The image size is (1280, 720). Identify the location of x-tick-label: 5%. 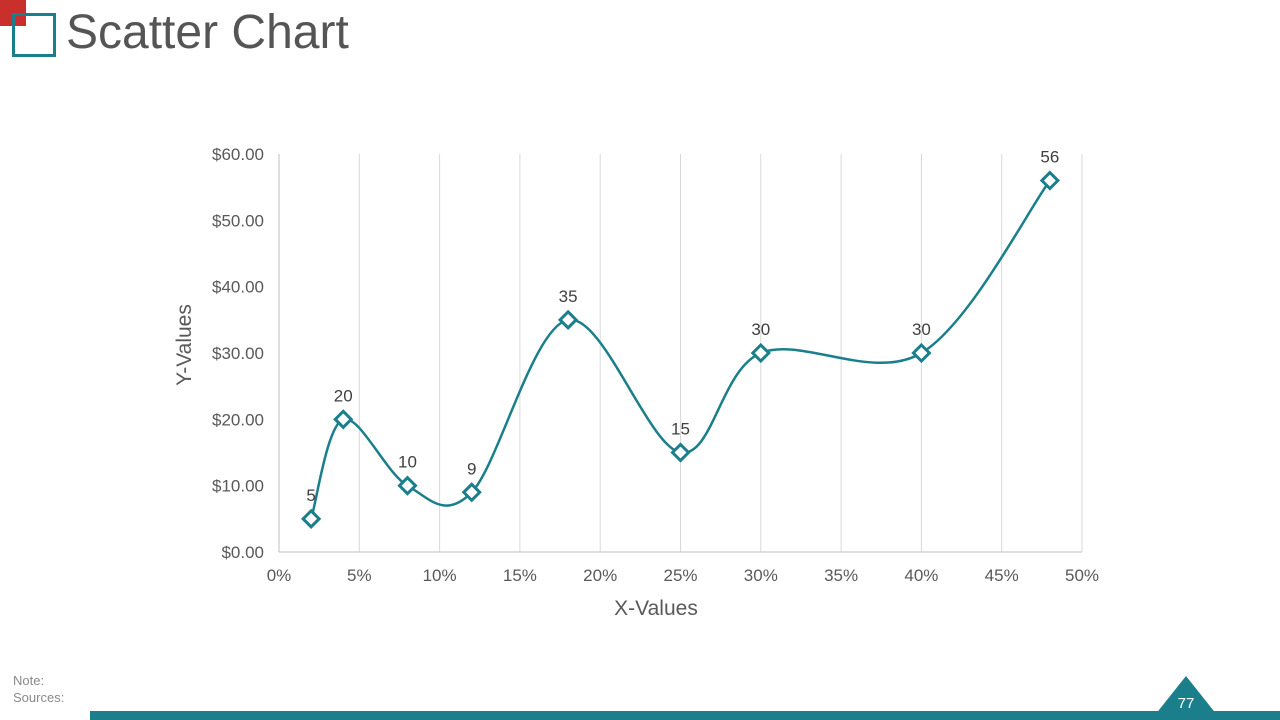
(359, 575).